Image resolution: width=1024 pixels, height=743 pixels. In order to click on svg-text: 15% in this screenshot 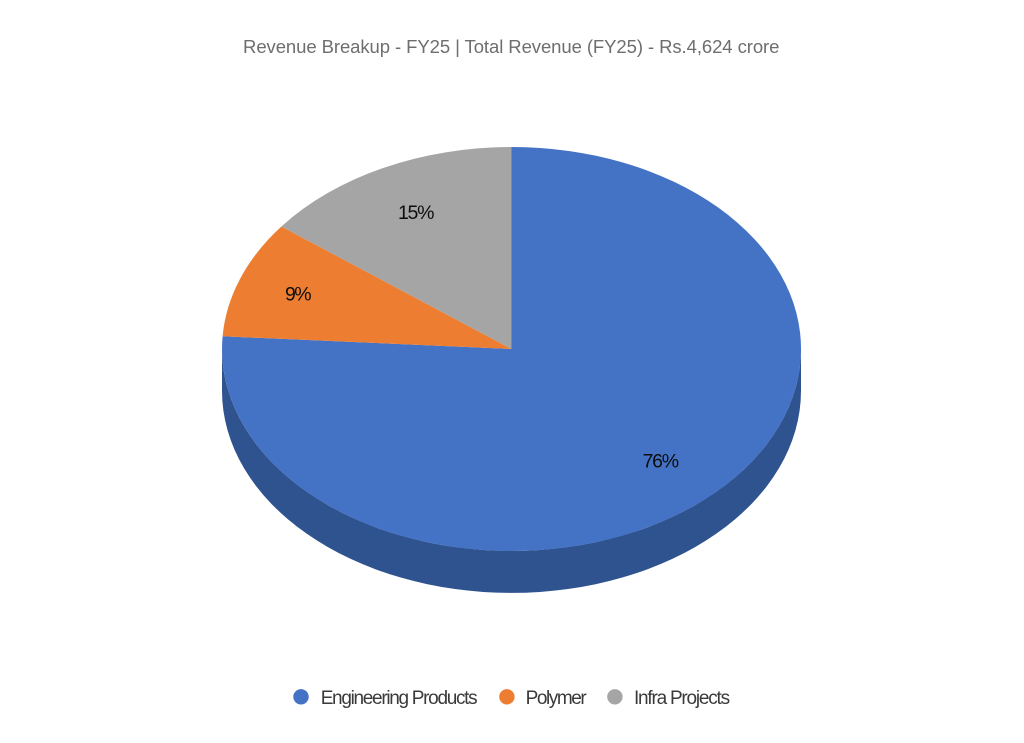, I will do `click(416, 213)`.